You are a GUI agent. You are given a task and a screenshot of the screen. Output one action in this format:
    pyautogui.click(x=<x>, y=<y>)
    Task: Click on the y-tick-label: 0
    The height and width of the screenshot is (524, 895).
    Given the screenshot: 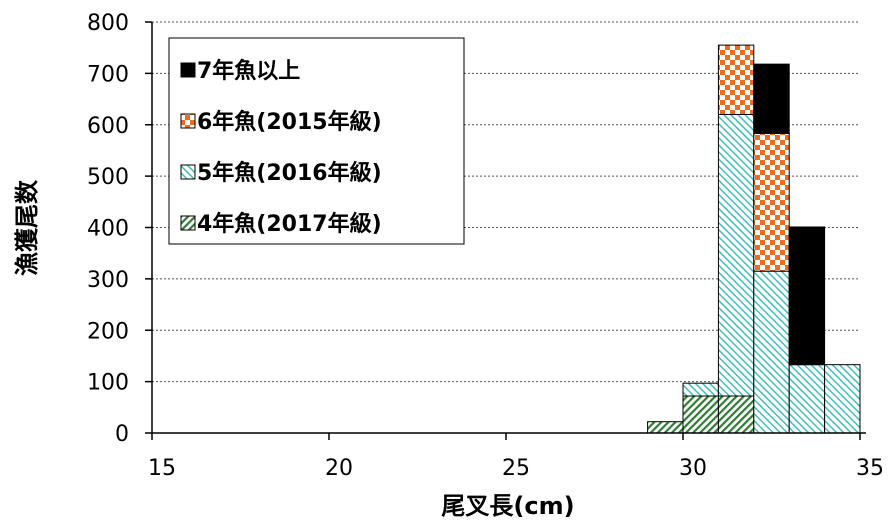 What is the action you would take?
    pyautogui.click(x=122, y=434)
    